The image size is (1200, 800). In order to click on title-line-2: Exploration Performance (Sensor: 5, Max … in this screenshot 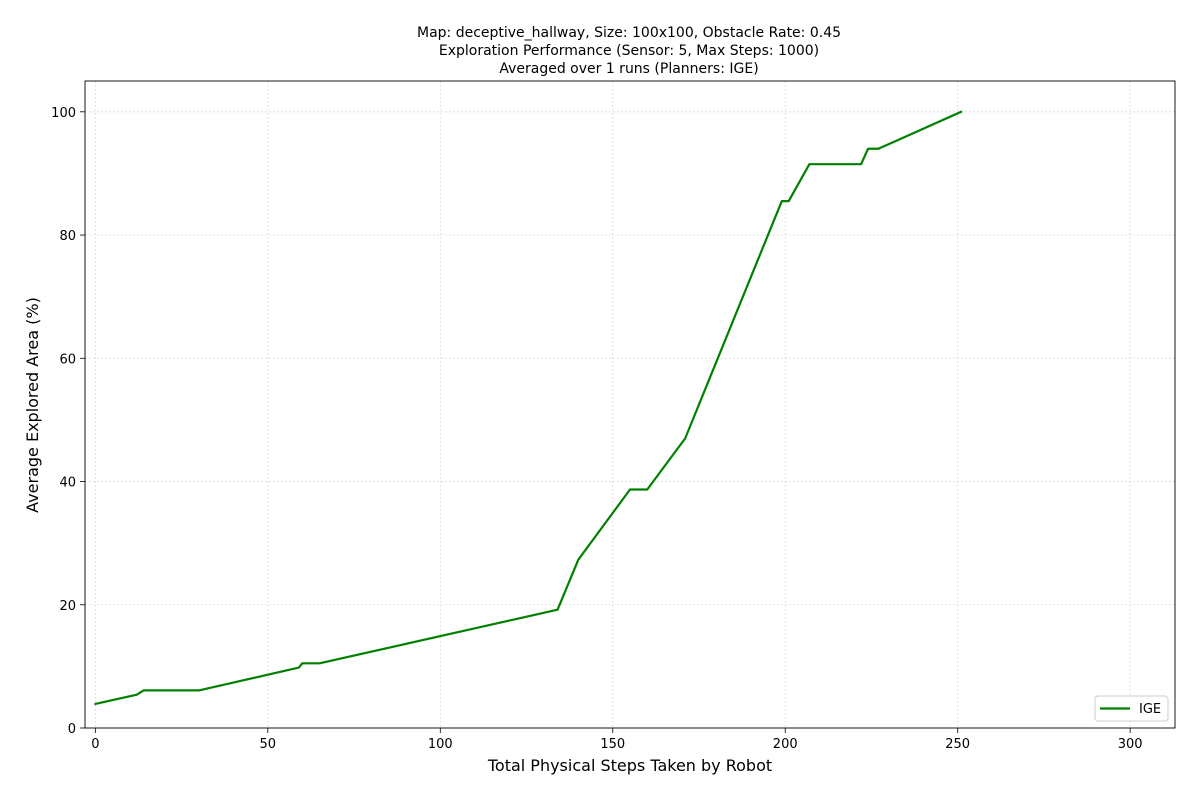, I will do `click(629, 51)`.